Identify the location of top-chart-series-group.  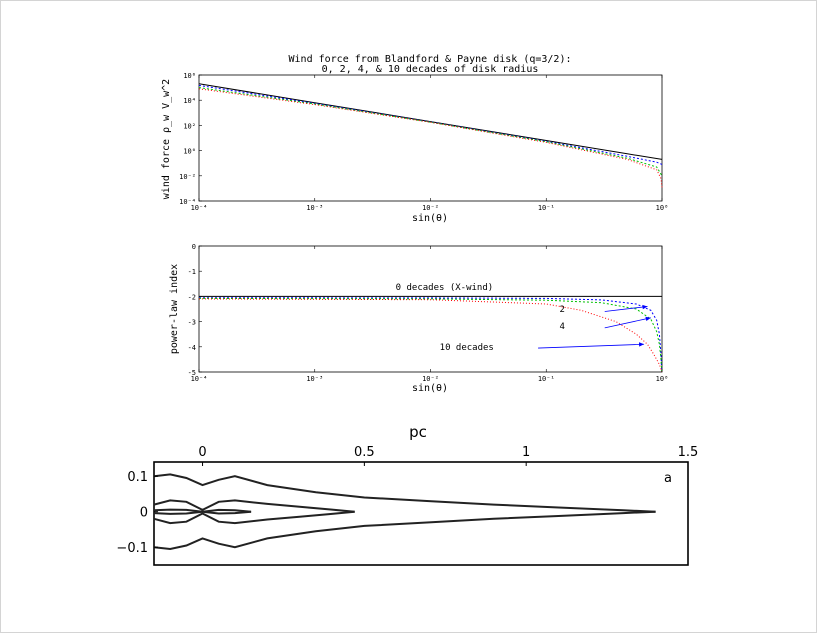
(430, 135).